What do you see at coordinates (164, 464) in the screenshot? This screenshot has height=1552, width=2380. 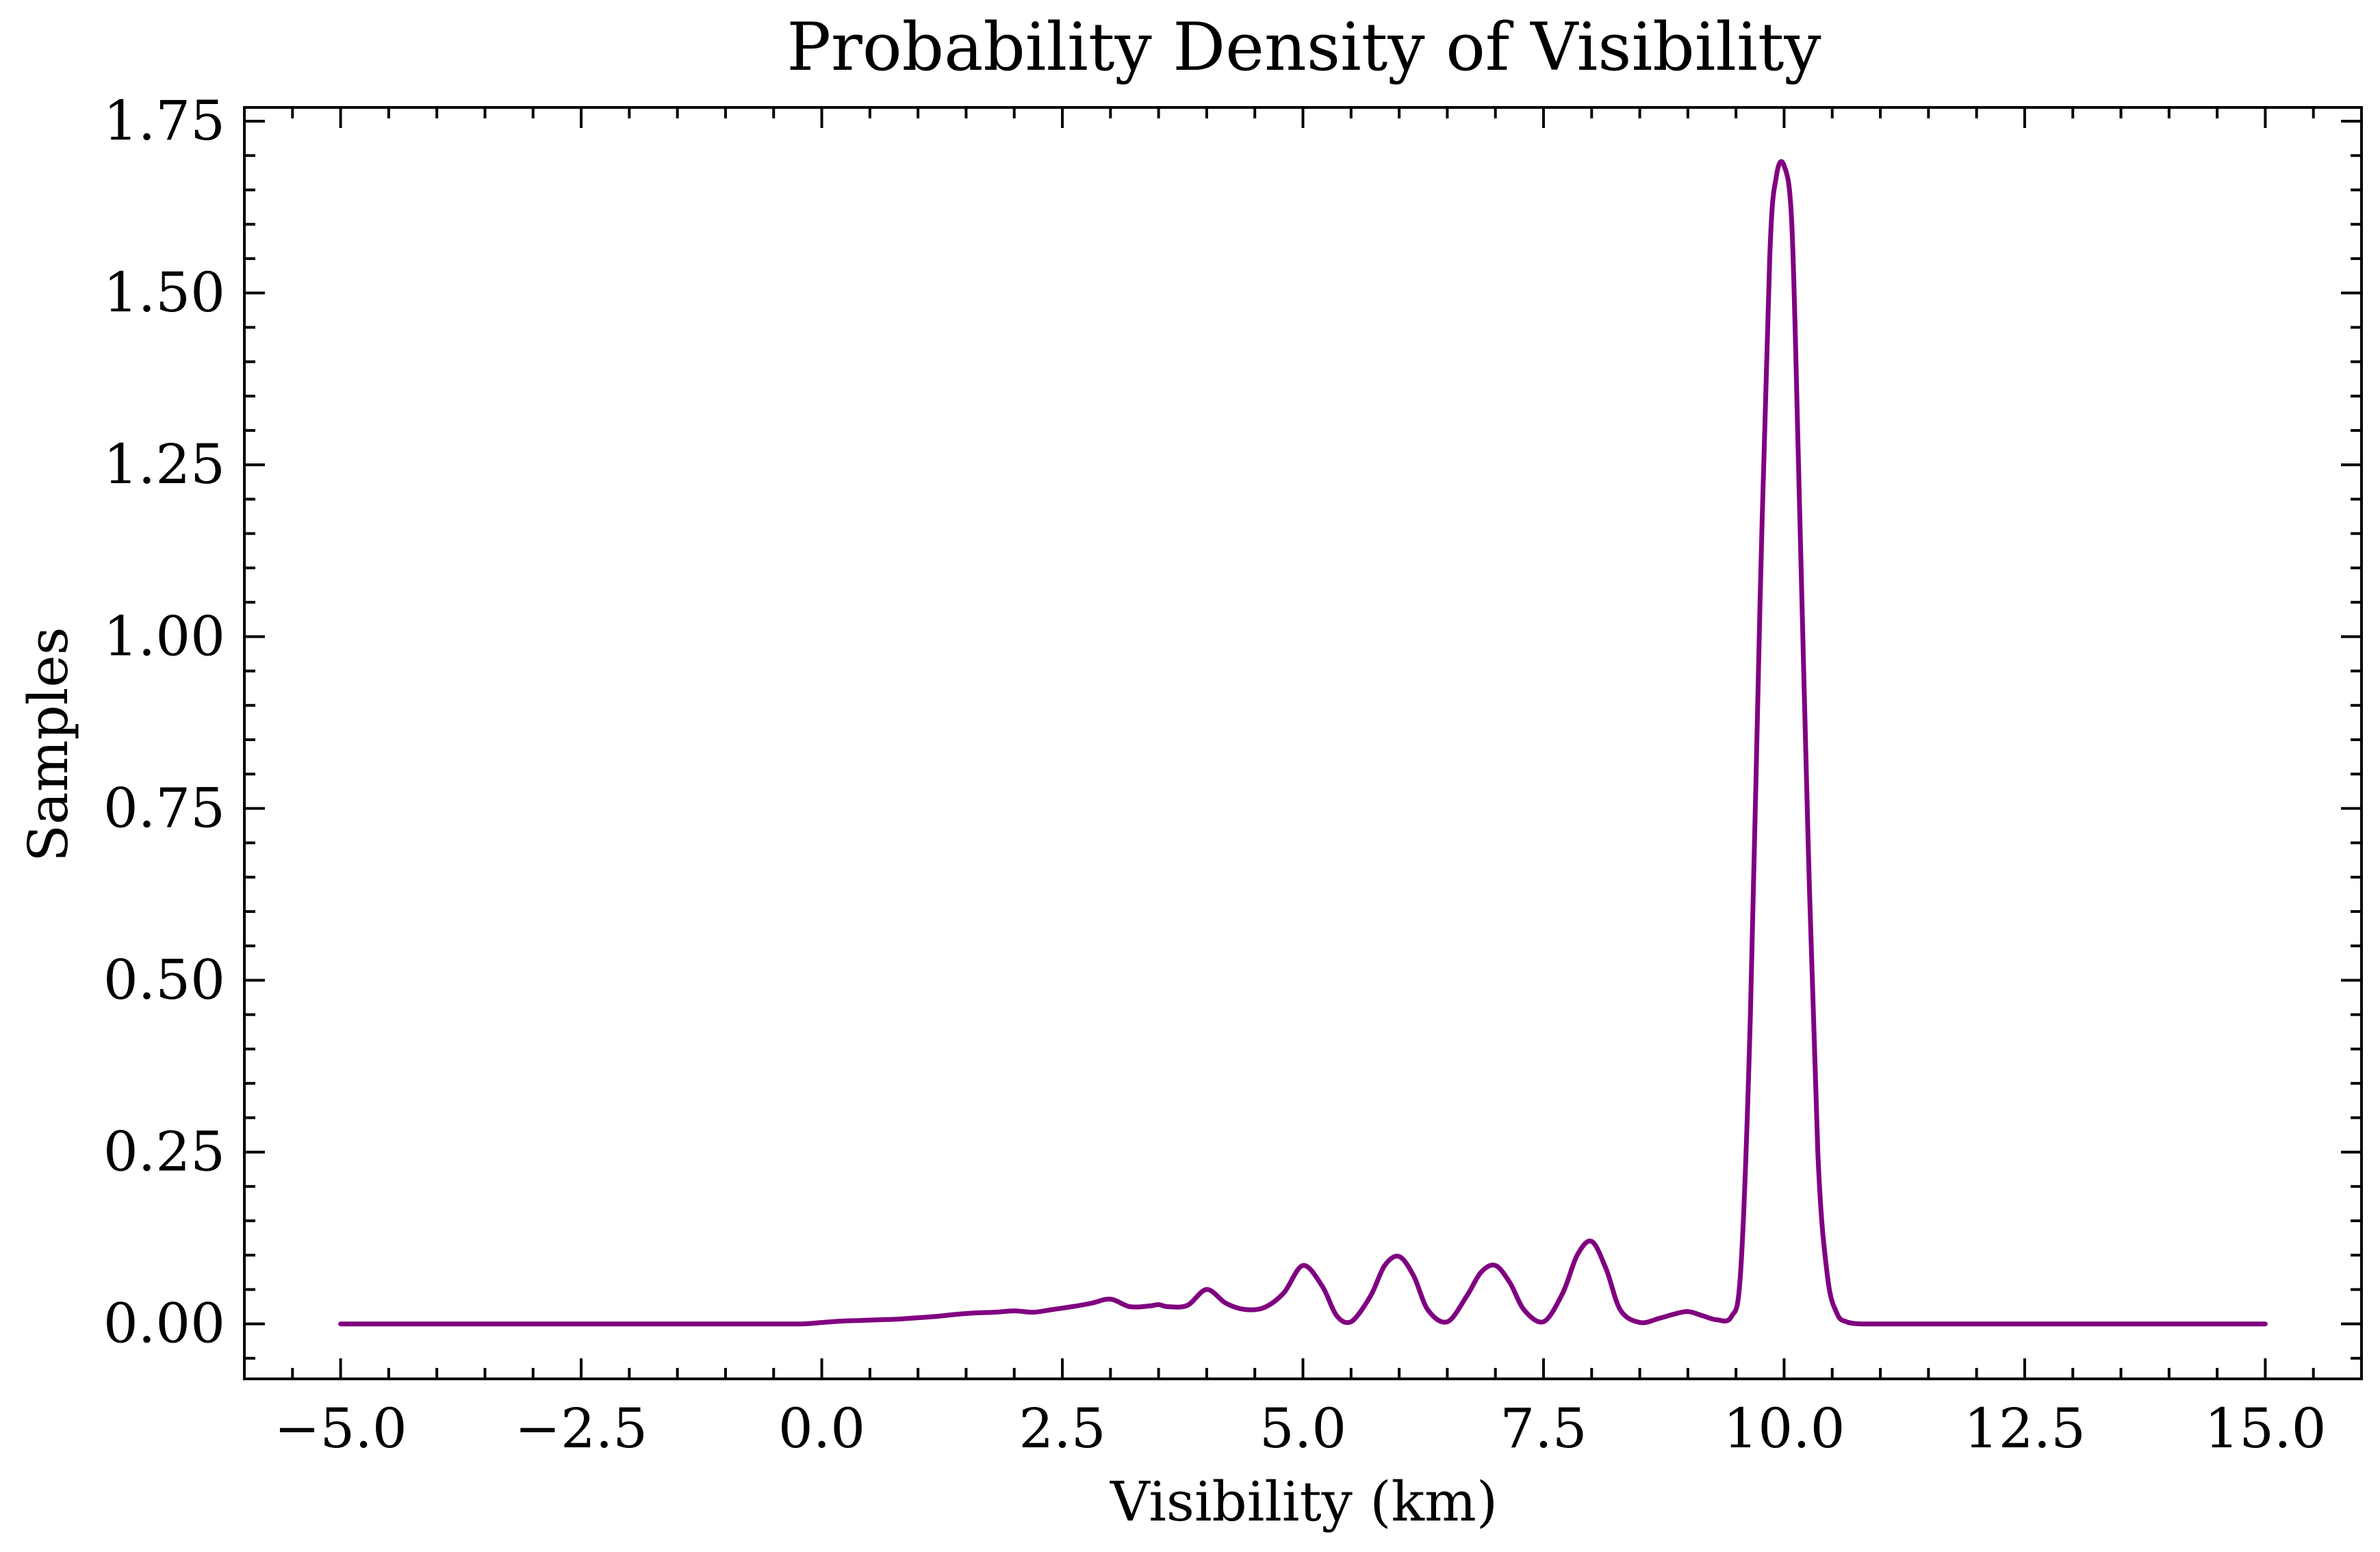 I see `y-tick-label: 1.25` at bounding box center [164, 464].